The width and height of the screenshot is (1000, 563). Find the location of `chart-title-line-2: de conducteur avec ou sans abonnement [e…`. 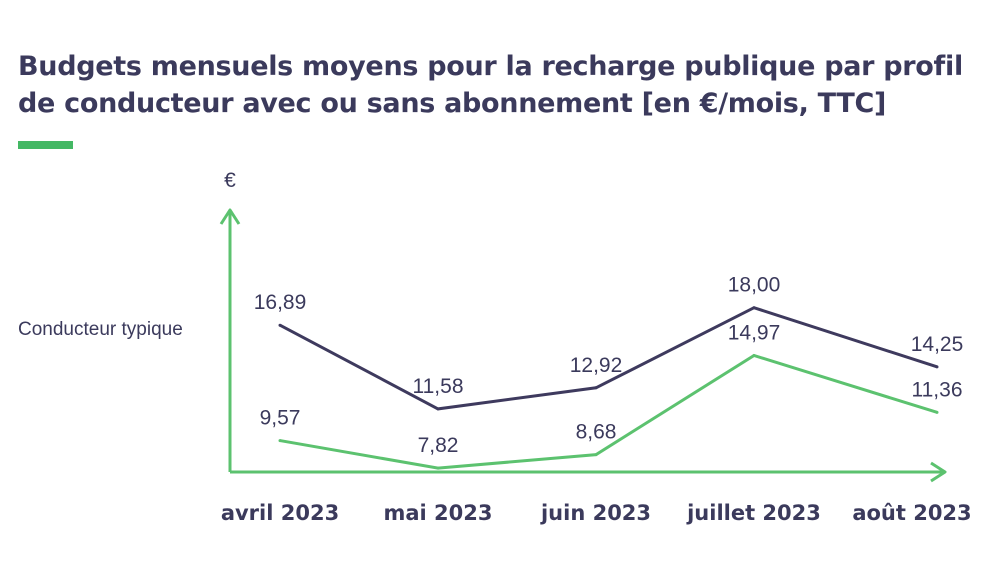

chart-title-line-2: de conducteur avec ou sans abonnement [e… is located at coordinates (452, 103).